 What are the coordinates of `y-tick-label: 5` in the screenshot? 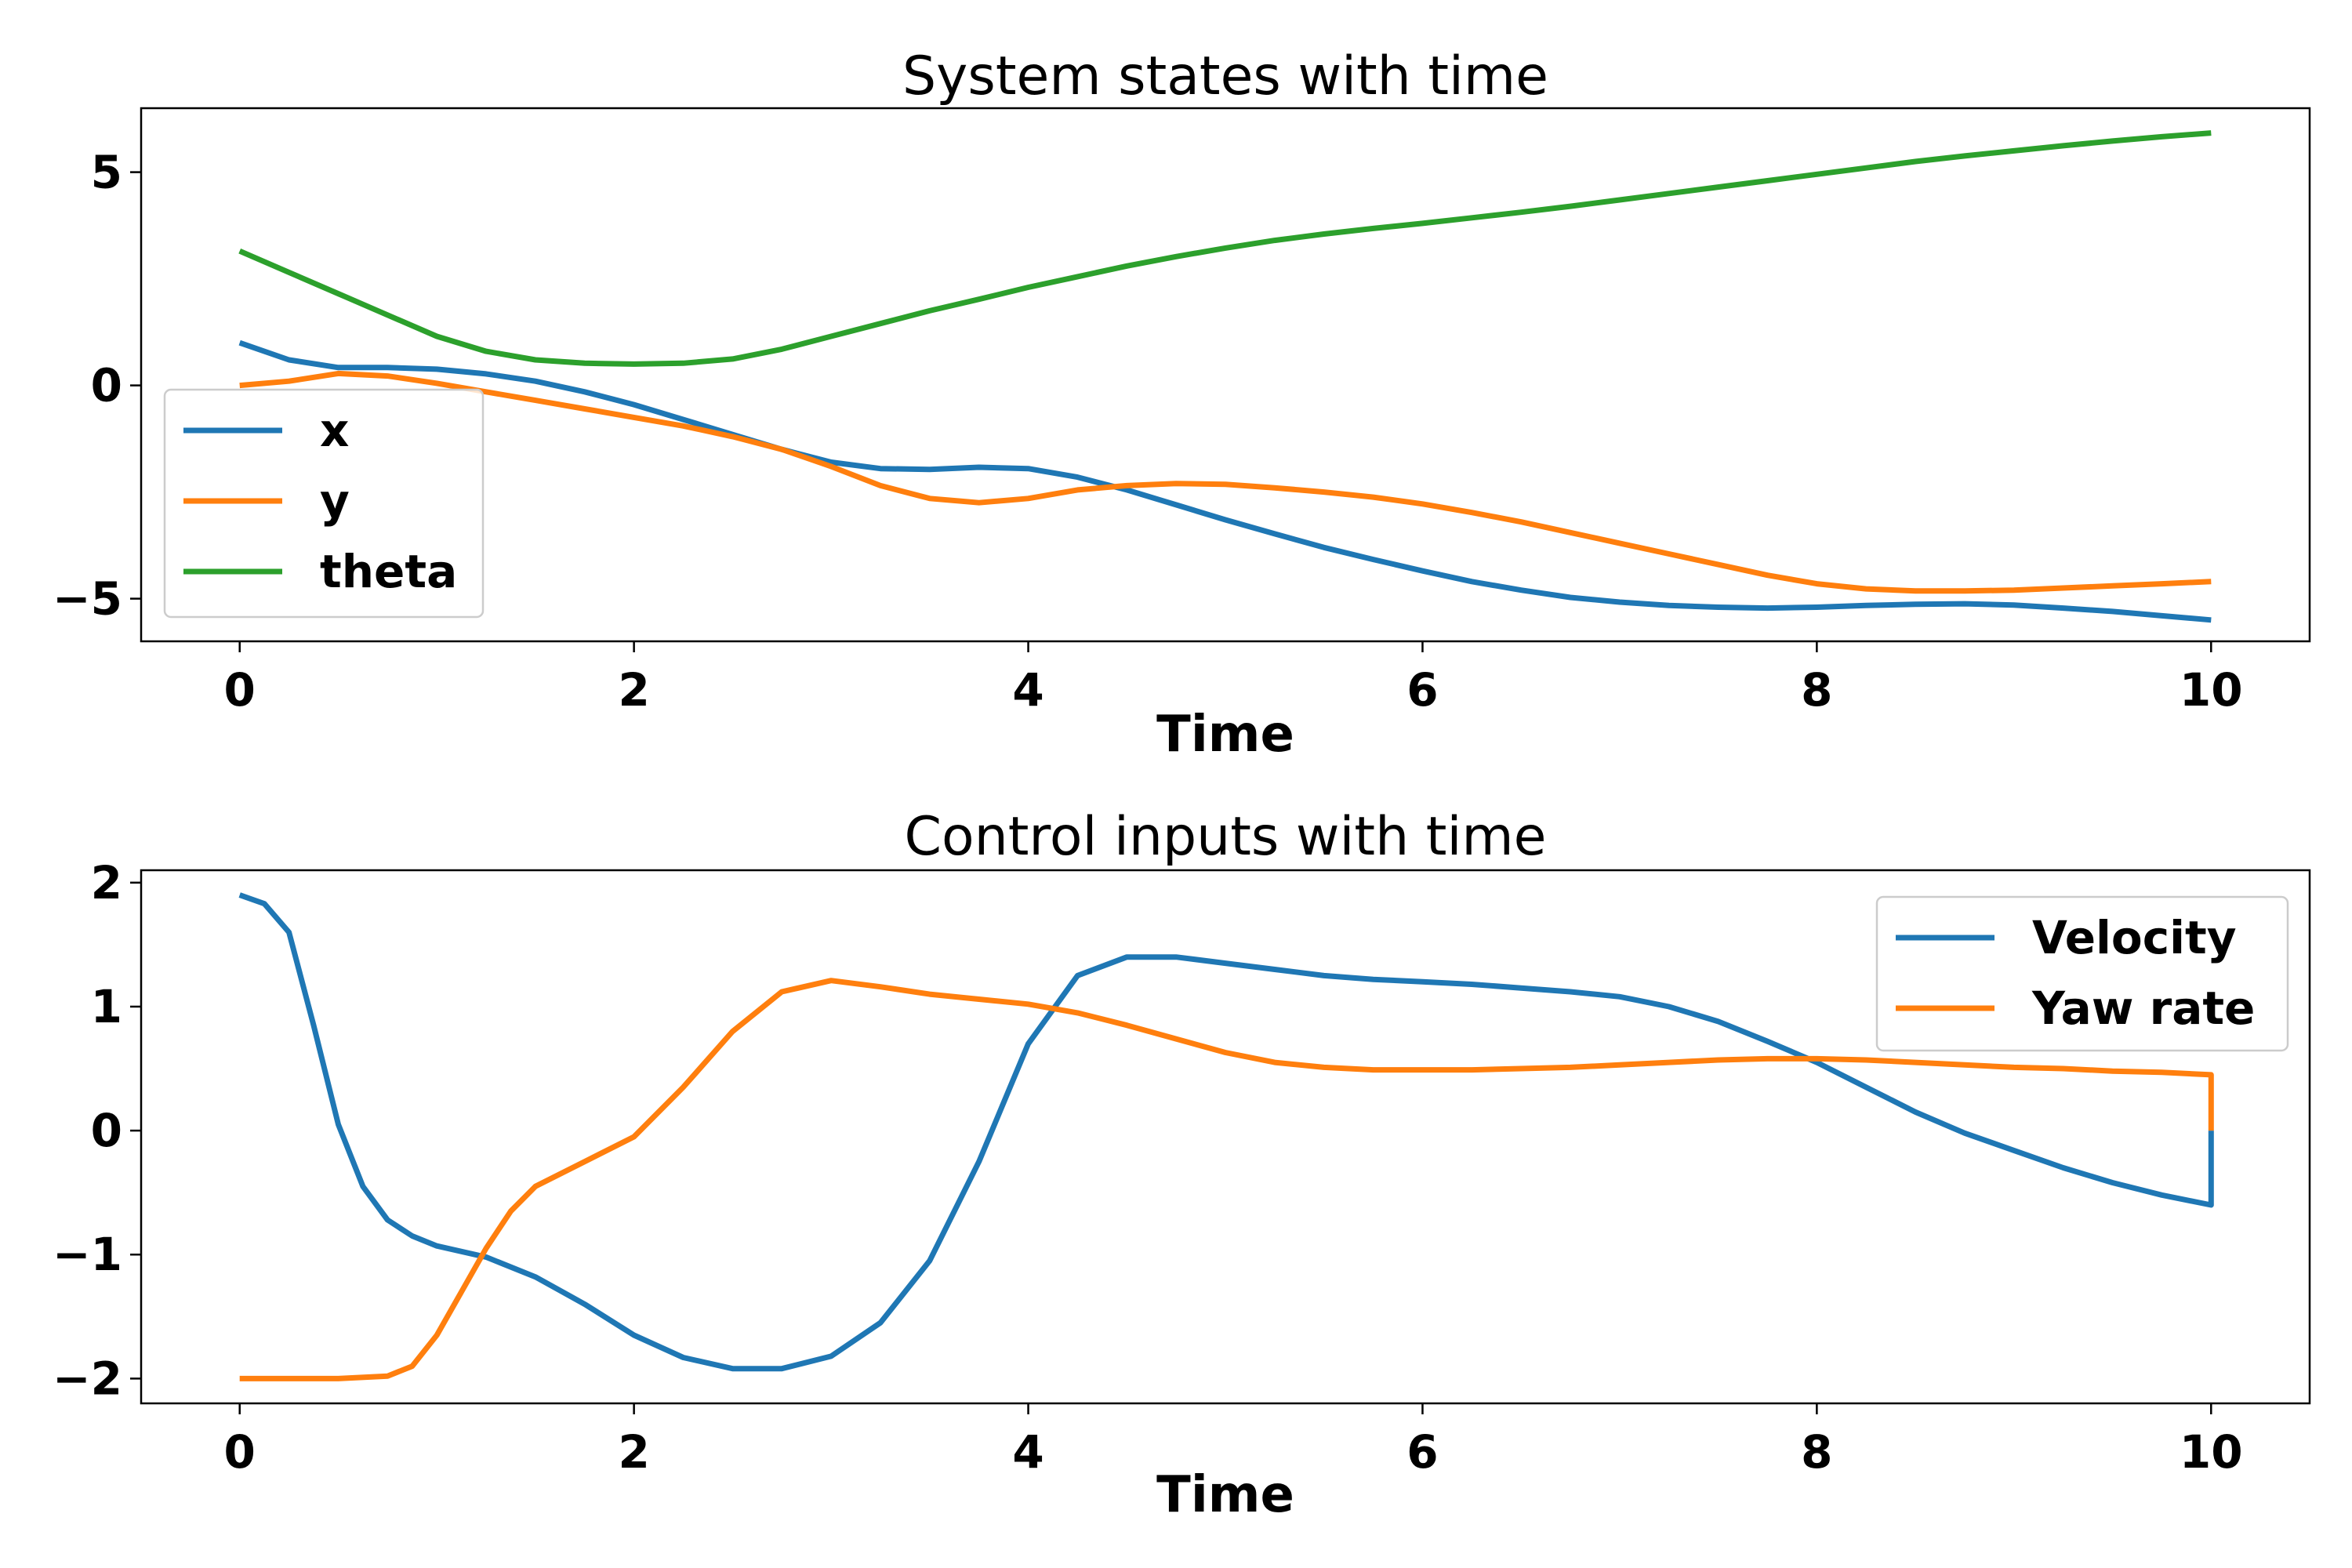 It's located at (107, 172).